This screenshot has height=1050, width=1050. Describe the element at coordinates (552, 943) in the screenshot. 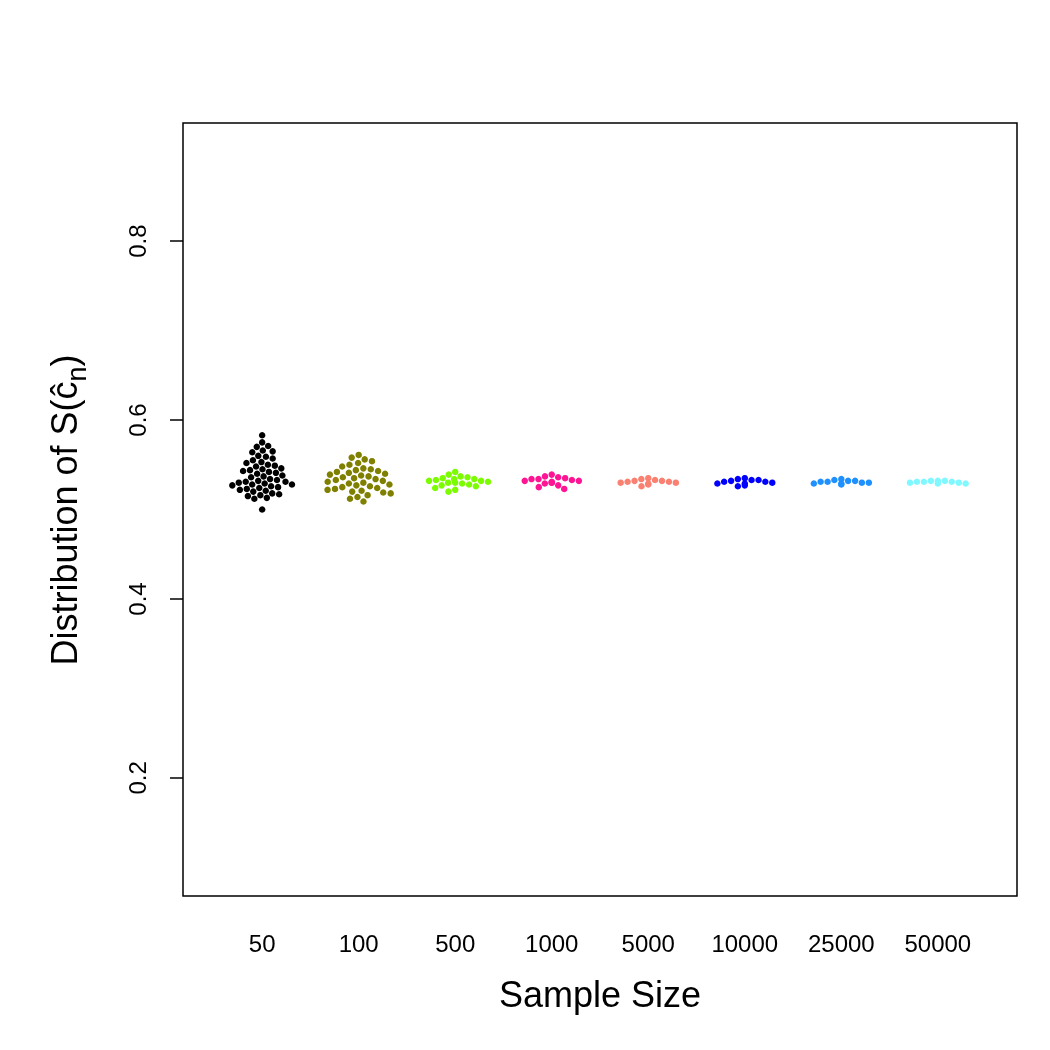

I see `x-tick-label: 1000` at that location.